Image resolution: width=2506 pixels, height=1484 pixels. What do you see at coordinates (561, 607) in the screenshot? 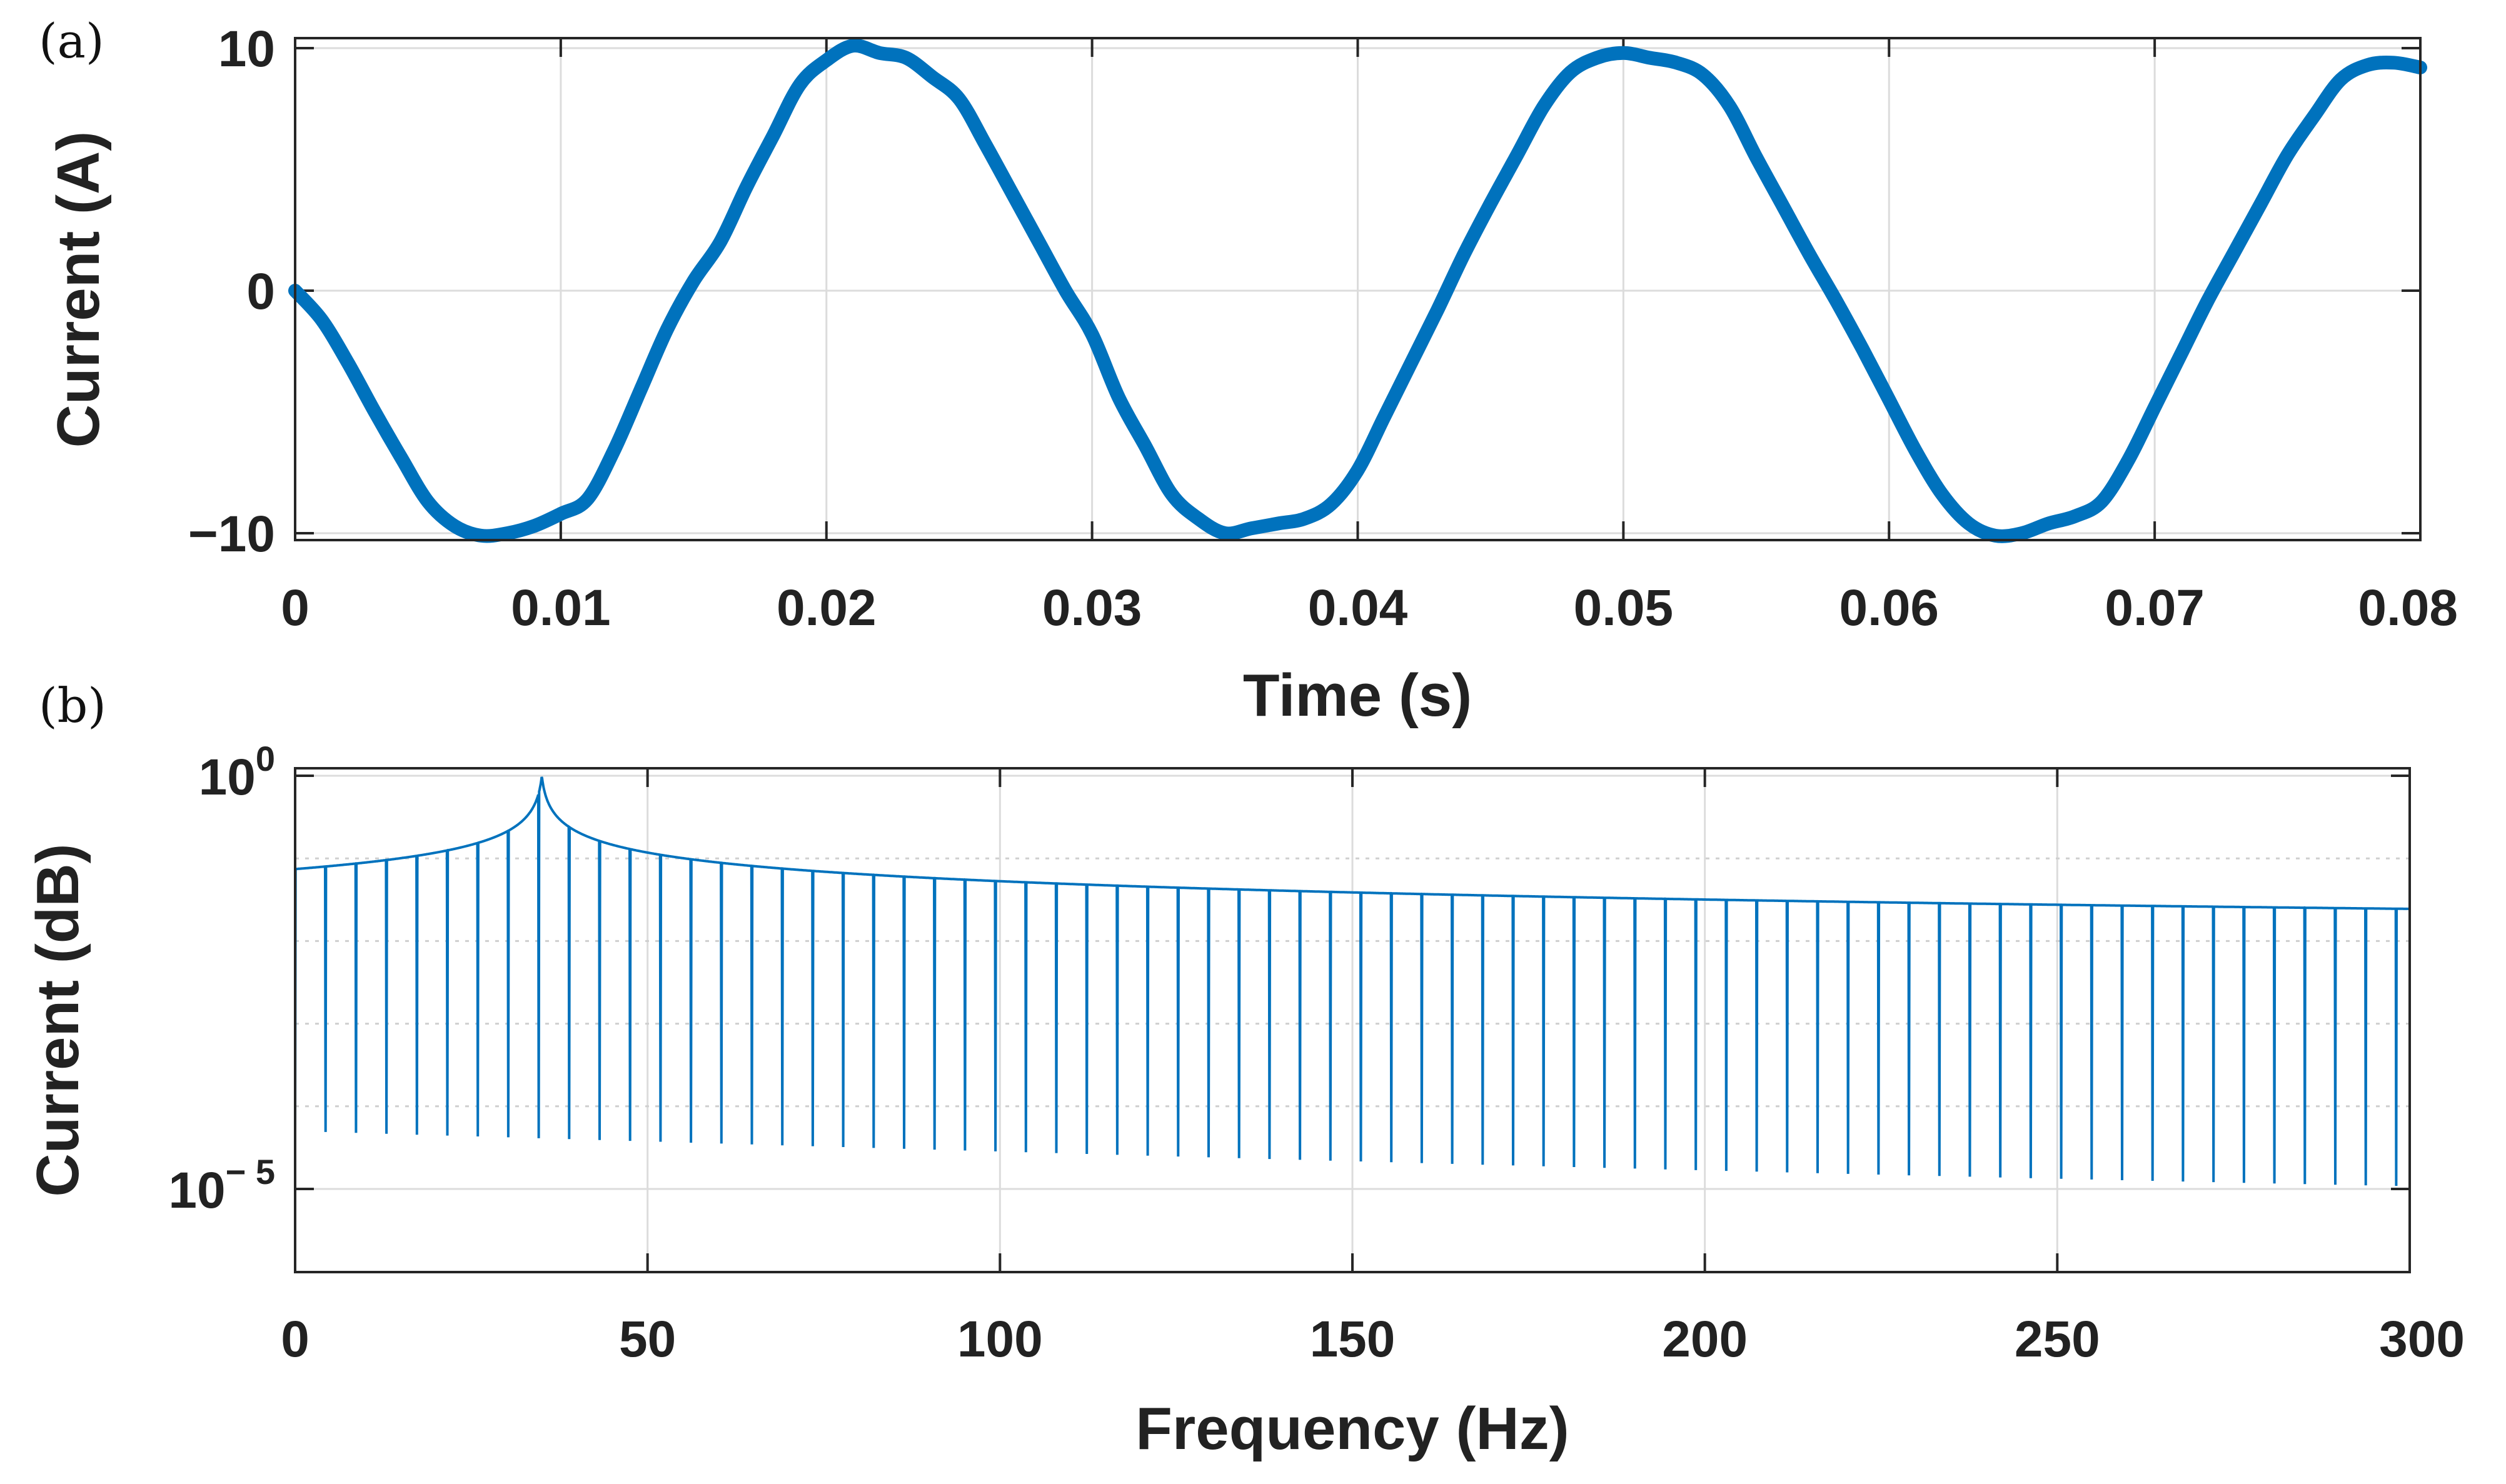
I see `x-tick-label: 0.01` at bounding box center [561, 607].